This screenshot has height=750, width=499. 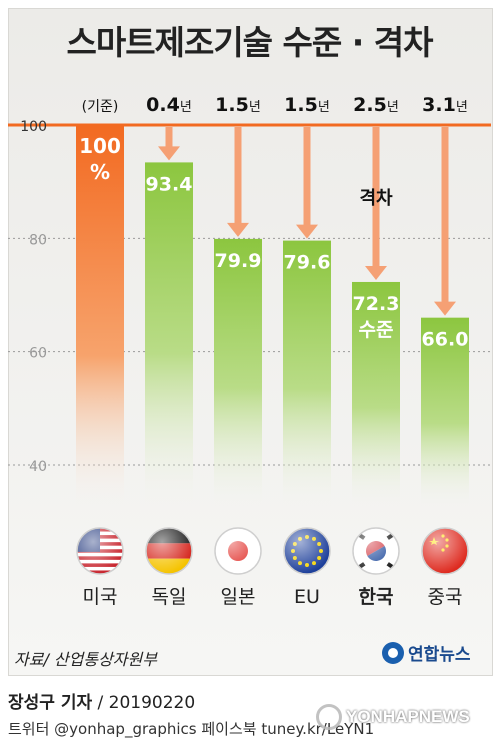 I want to click on korea-flag-icon, so click(x=376, y=551).